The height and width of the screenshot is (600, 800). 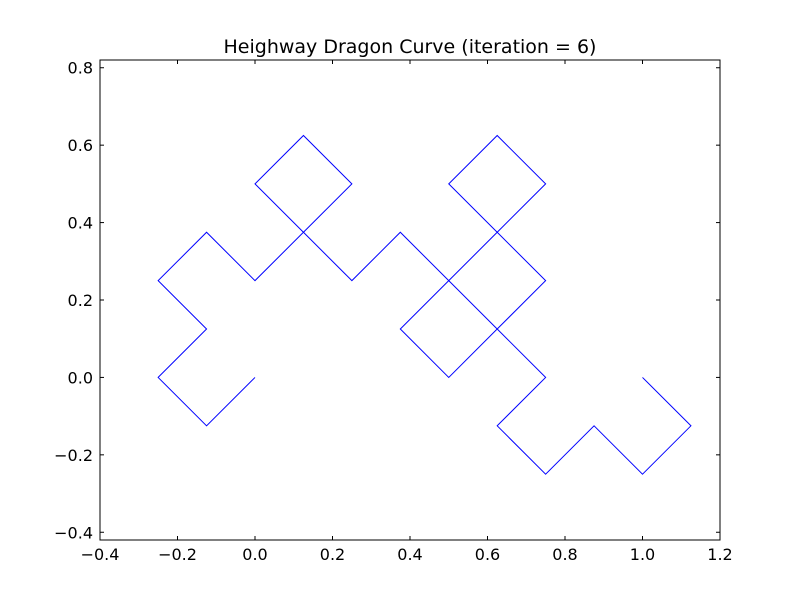 I want to click on chart-title: Heighway Dragon Curve (iteration = 6), so click(x=410, y=47).